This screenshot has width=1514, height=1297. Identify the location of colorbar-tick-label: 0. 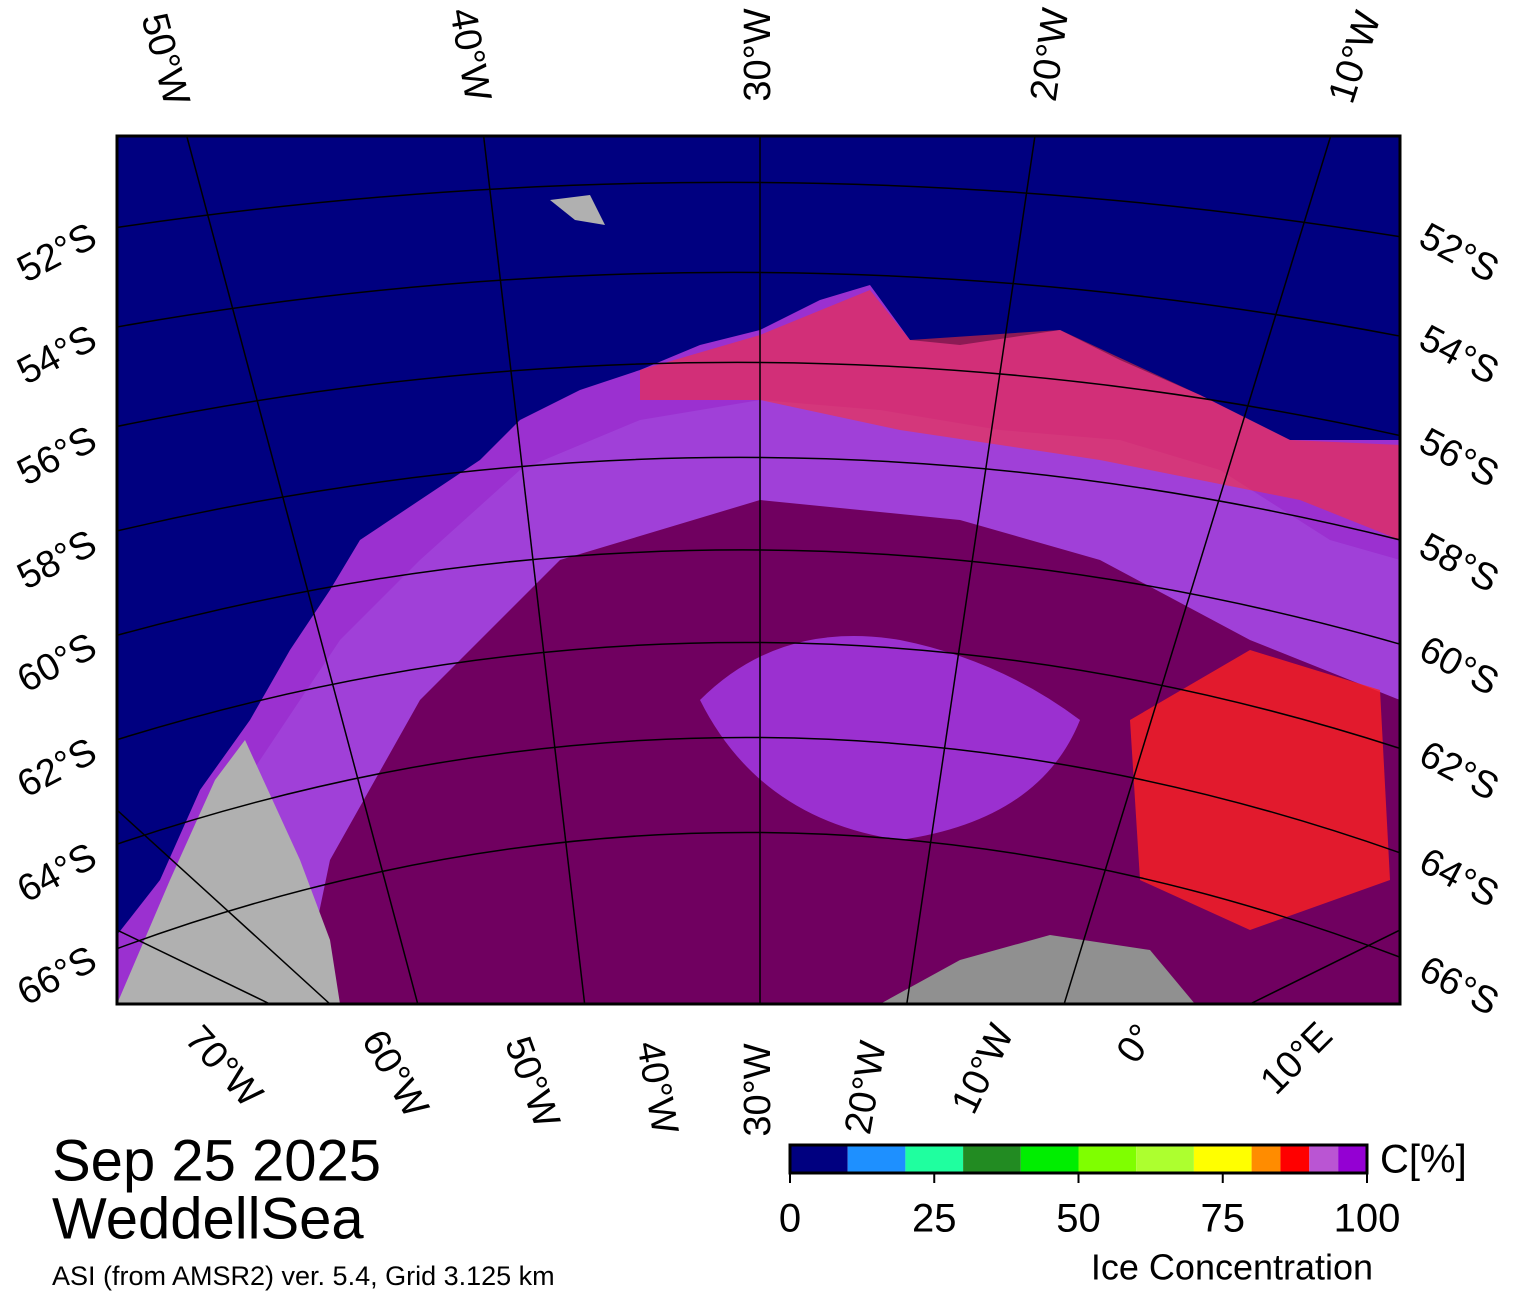
(790, 1219).